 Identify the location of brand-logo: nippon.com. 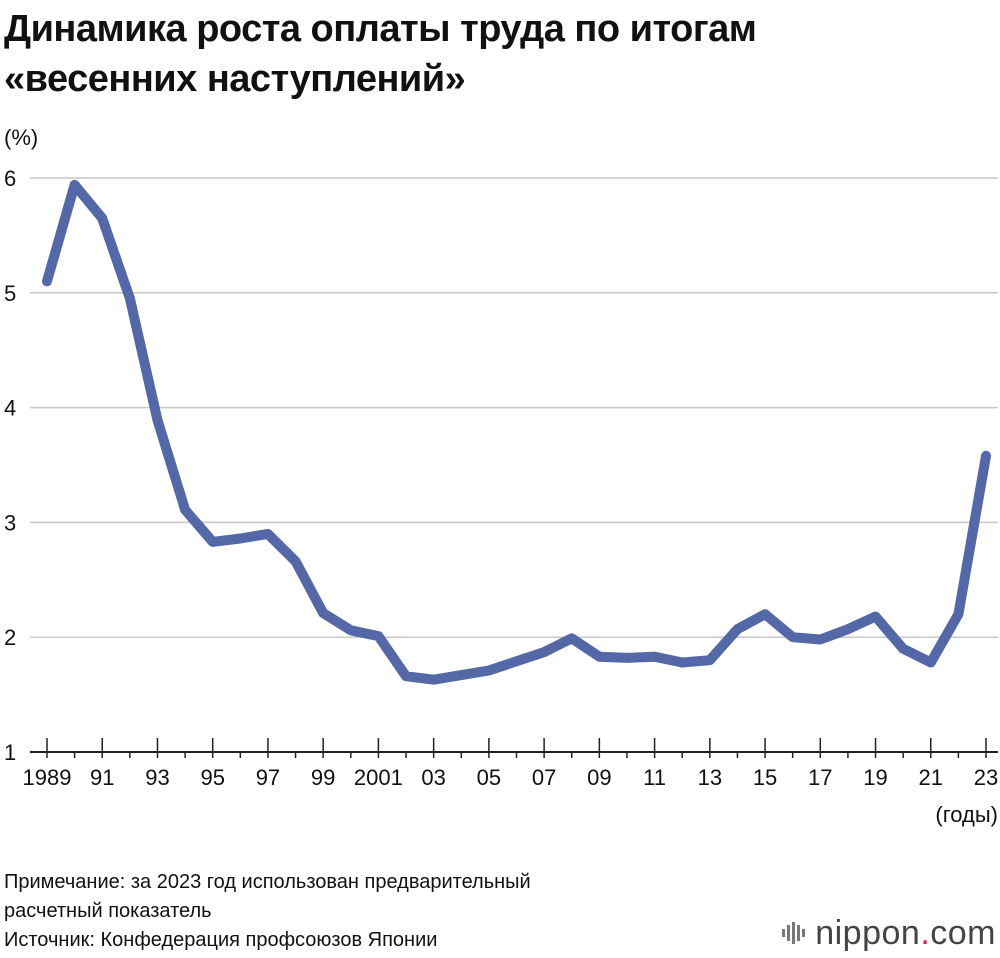
(888, 933).